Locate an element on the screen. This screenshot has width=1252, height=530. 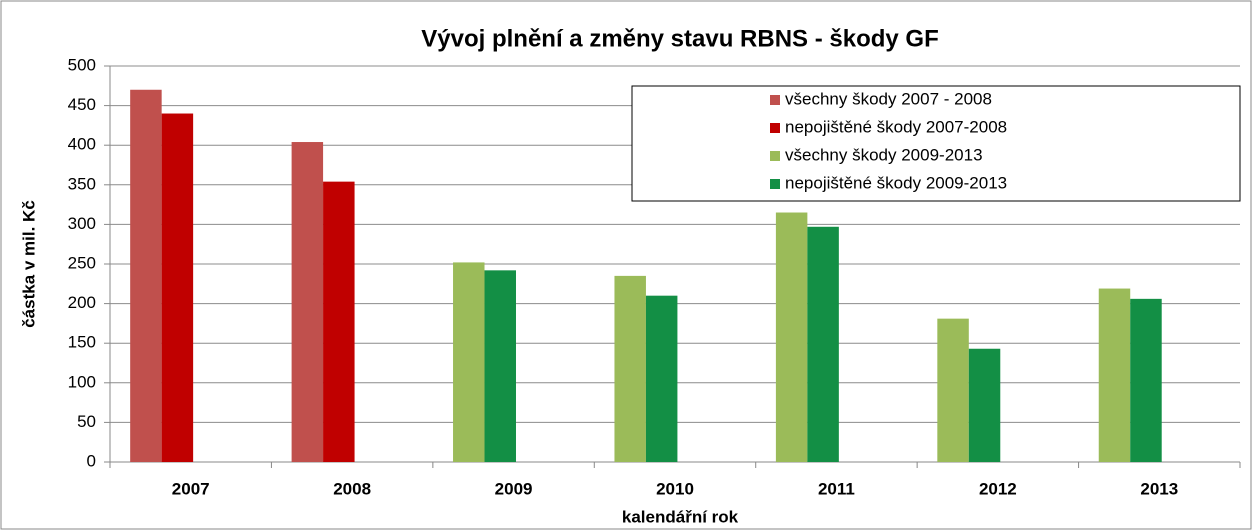
y-tick-label: 350 is located at coordinates (82, 183).